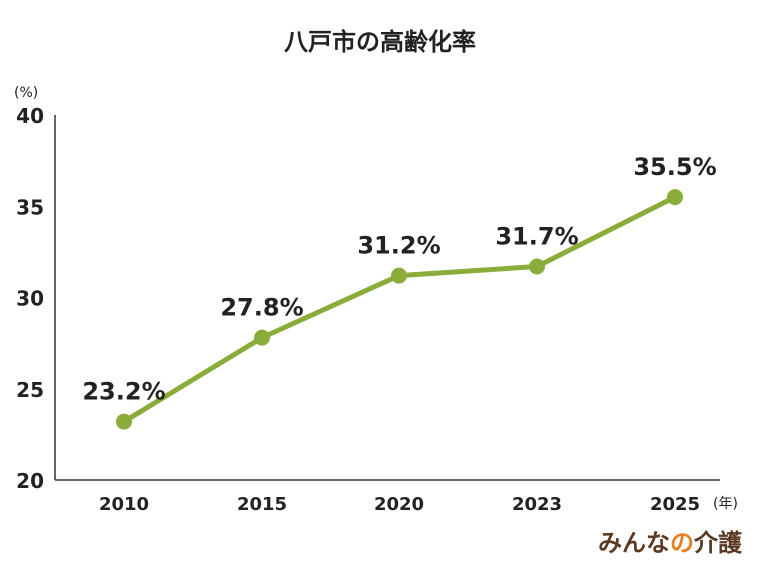 Image resolution: width=760 pixels, height=570 pixels. What do you see at coordinates (634, 543) in the screenshot?
I see `brand-logo-part1: みんな` at bounding box center [634, 543].